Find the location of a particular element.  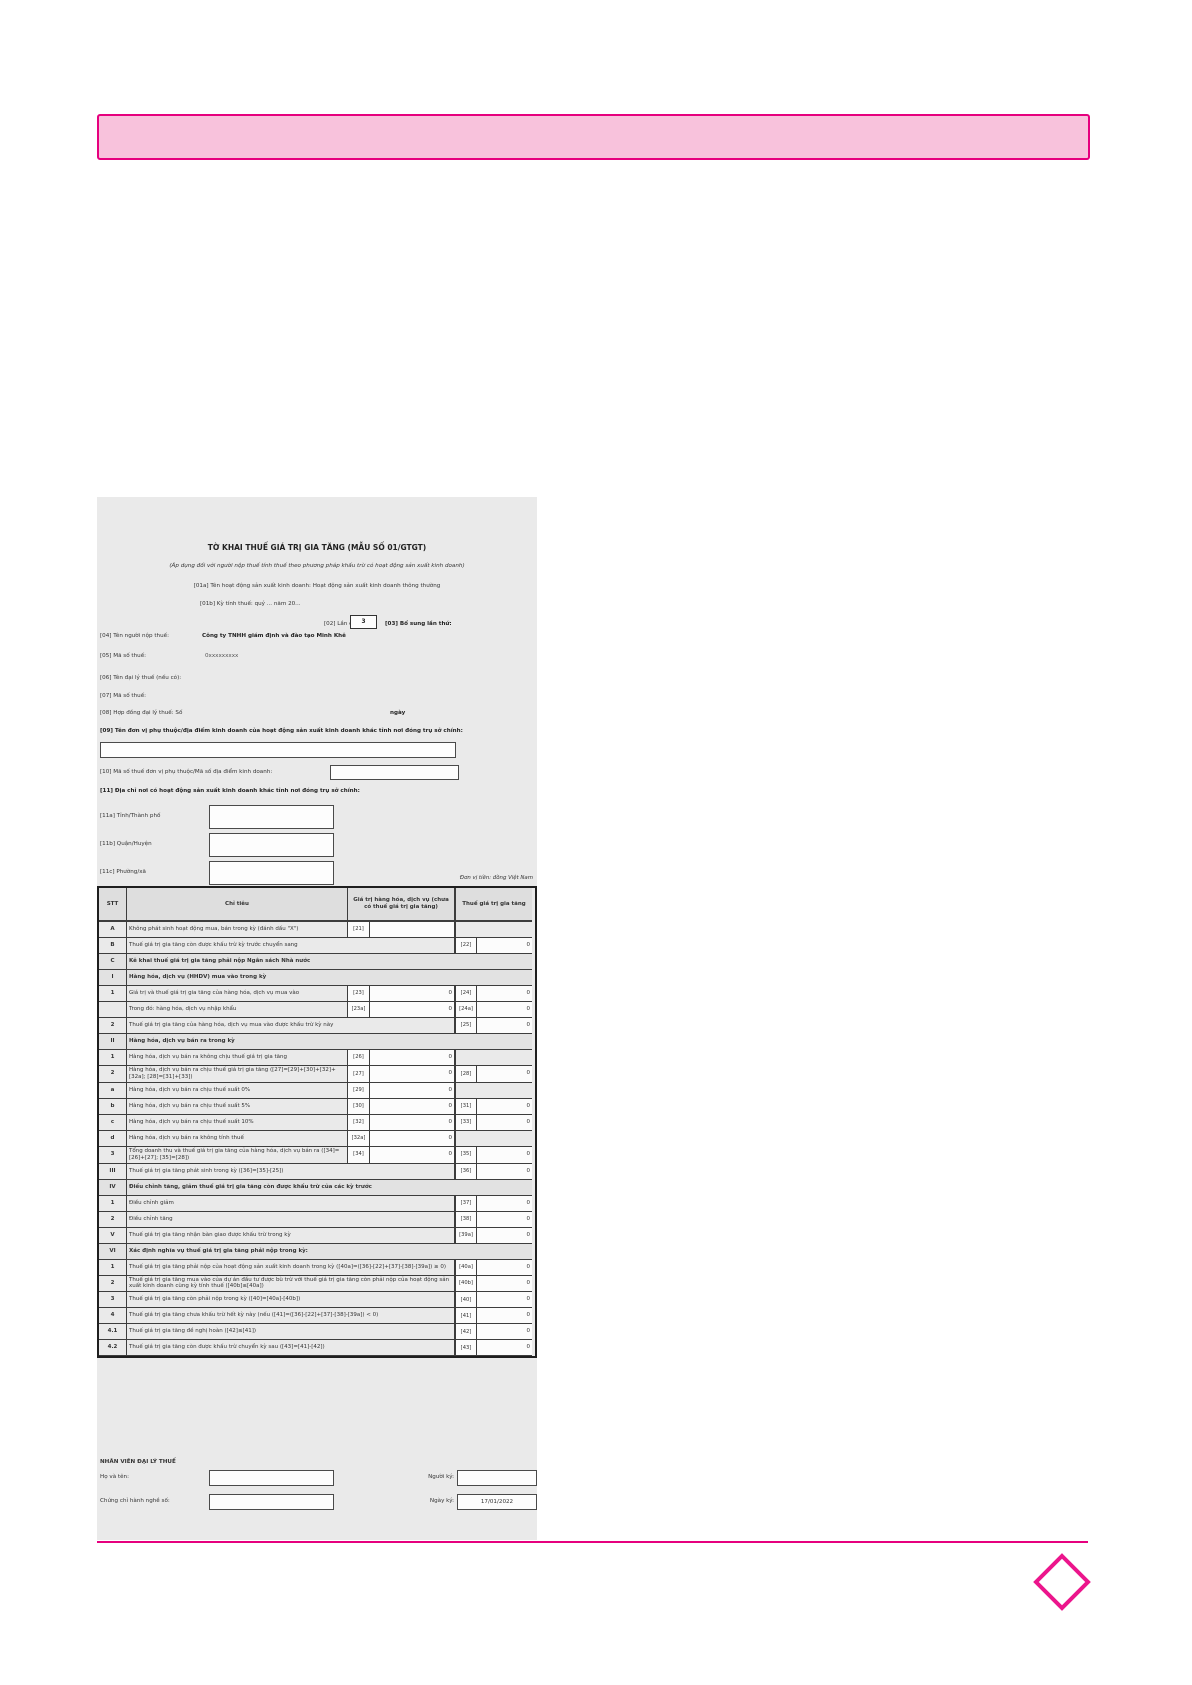

staff-section-title: NHÂN VIÊN ĐẠI LÝ THUẾ is located at coordinates (138, 1462).